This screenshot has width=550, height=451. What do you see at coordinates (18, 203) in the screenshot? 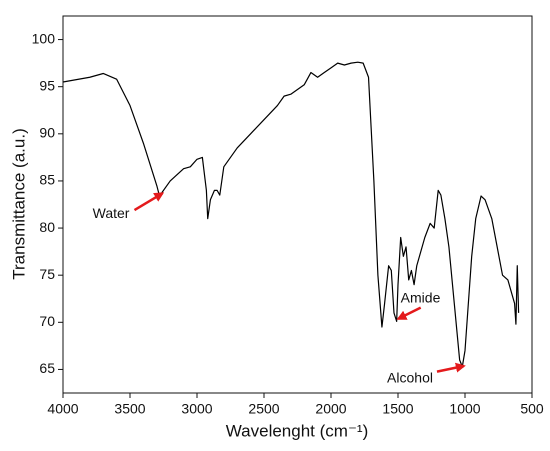
I see `y-axis-label: Transmittance (a.u.)` at bounding box center [18, 203].